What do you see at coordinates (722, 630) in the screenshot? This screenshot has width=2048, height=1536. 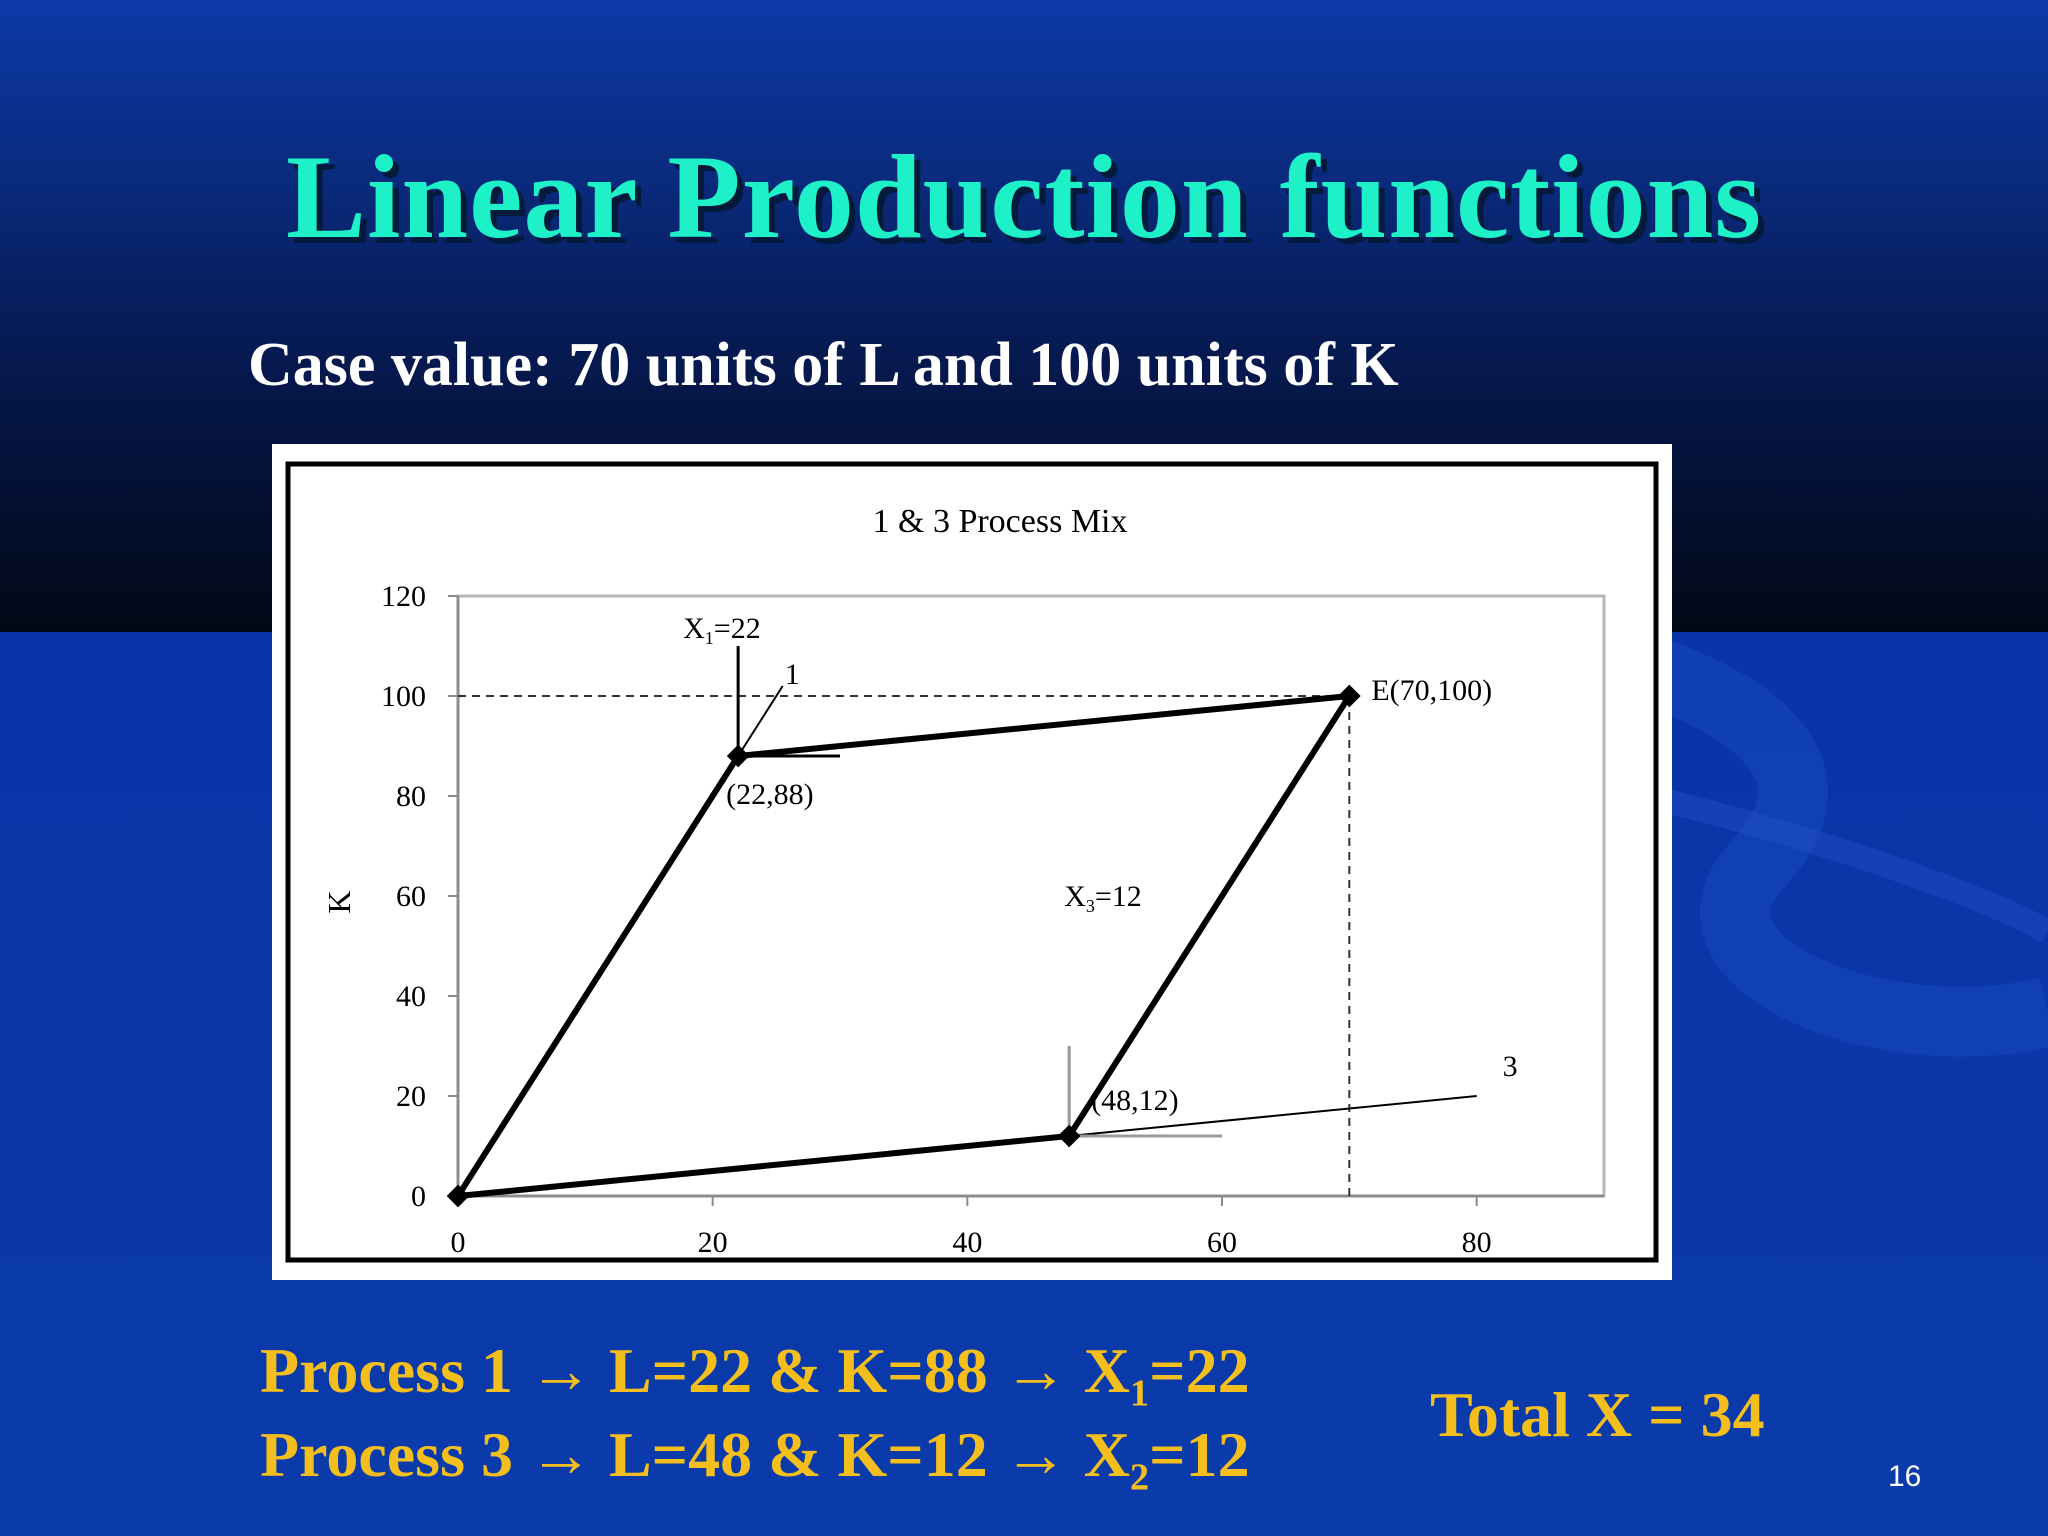 I see `isoquant-label: X1=22` at bounding box center [722, 630].